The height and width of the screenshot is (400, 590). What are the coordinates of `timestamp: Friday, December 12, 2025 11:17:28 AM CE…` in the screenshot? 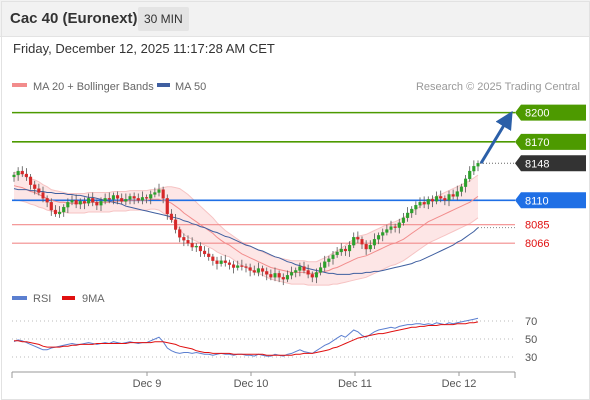 It's located at (144, 48).